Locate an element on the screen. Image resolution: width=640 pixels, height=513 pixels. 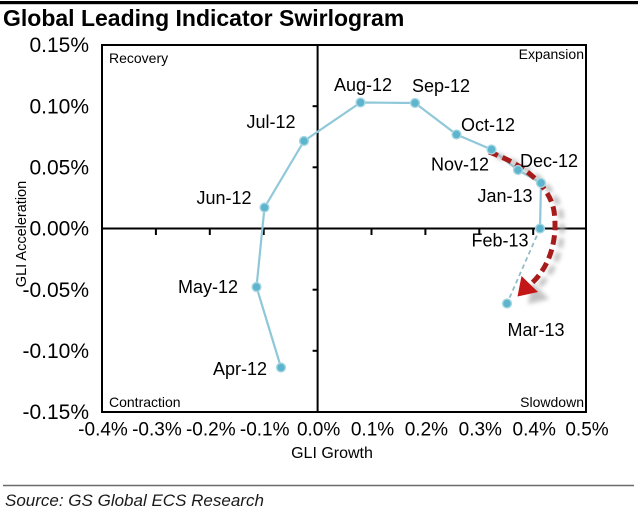
svg-text: Feb-13 is located at coordinates (499, 241).